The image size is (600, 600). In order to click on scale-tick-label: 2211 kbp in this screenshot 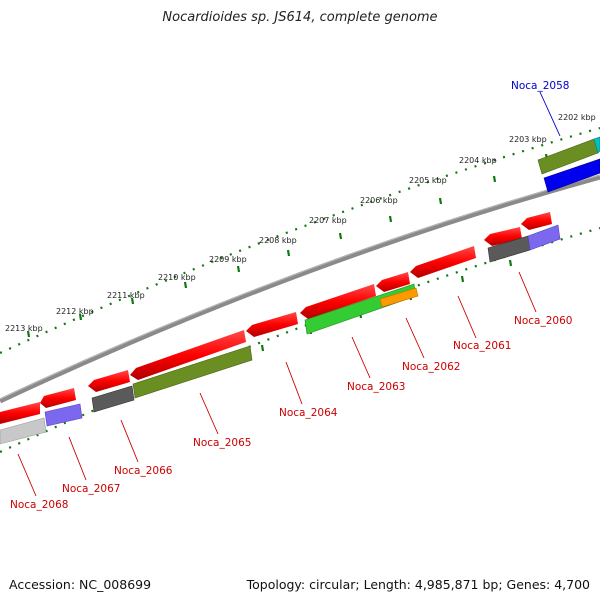, I will do `click(126, 295)`.